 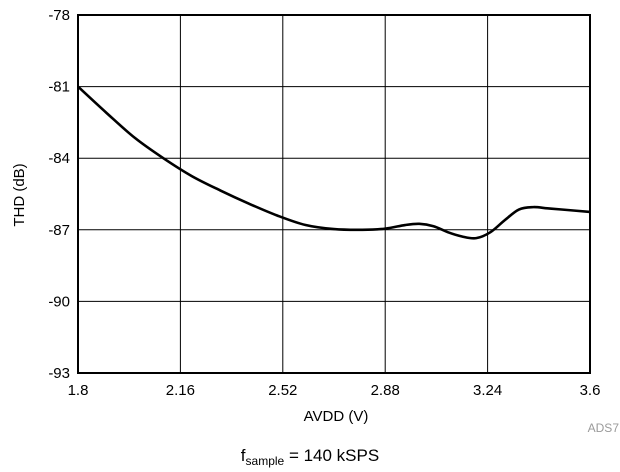 What do you see at coordinates (265, 461) in the screenshot?
I see `caption-subscript: sample` at bounding box center [265, 461].